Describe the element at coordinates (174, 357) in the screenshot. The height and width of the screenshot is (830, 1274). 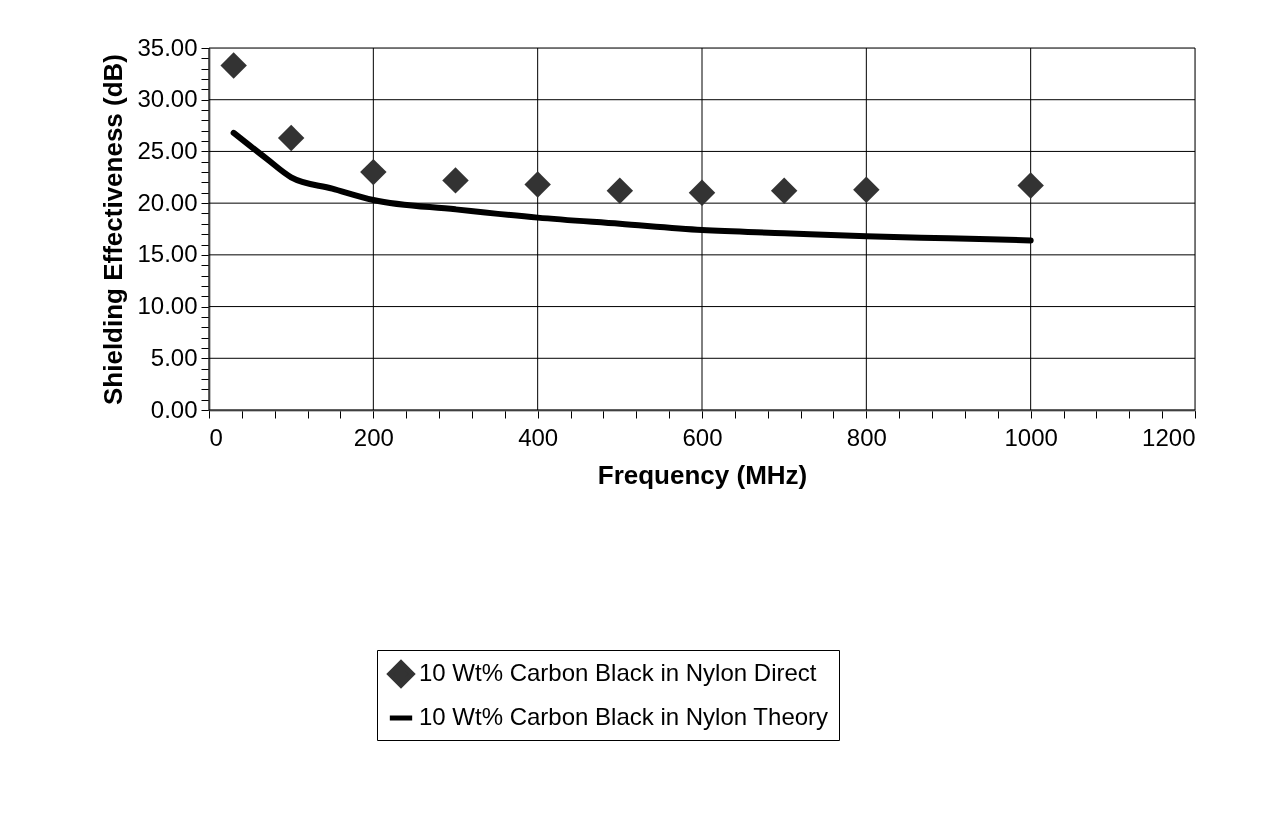
I see `y-tick-label: 5.00` at that location.